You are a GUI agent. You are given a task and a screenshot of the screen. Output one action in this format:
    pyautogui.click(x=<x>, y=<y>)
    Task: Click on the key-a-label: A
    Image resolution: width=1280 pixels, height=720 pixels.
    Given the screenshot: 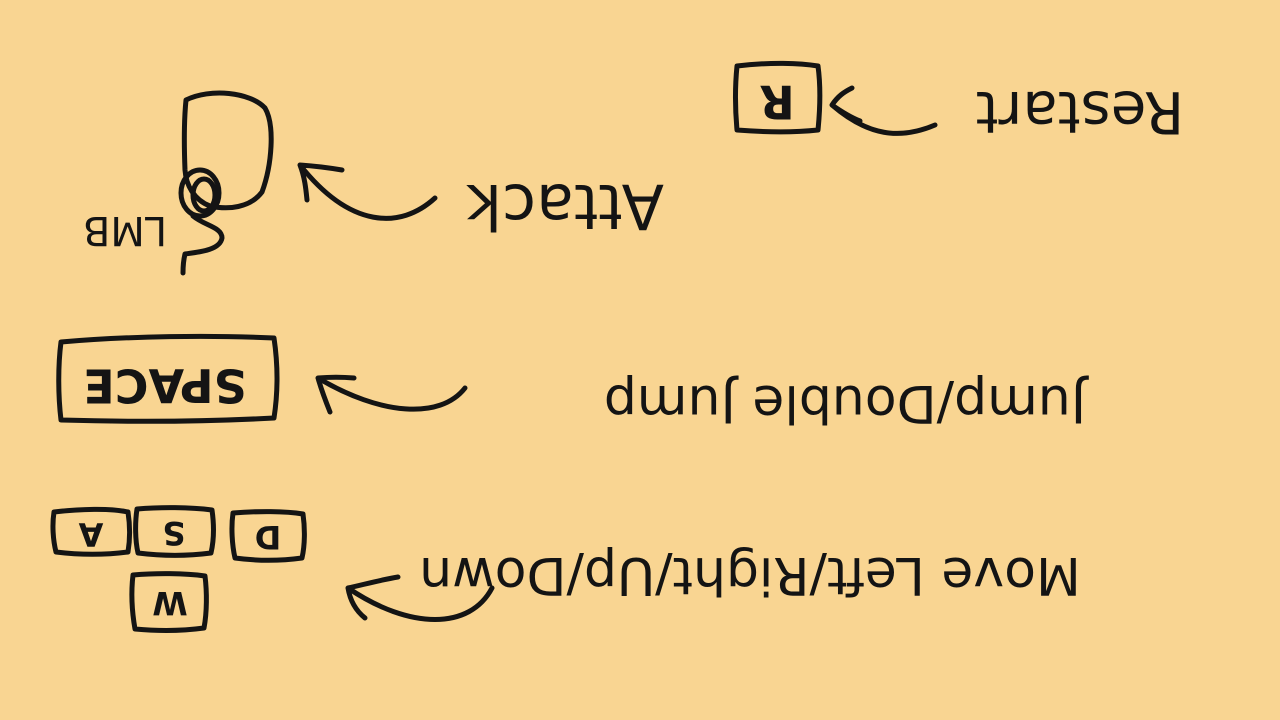 What is the action you would take?
    pyautogui.click(x=90, y=534)
    